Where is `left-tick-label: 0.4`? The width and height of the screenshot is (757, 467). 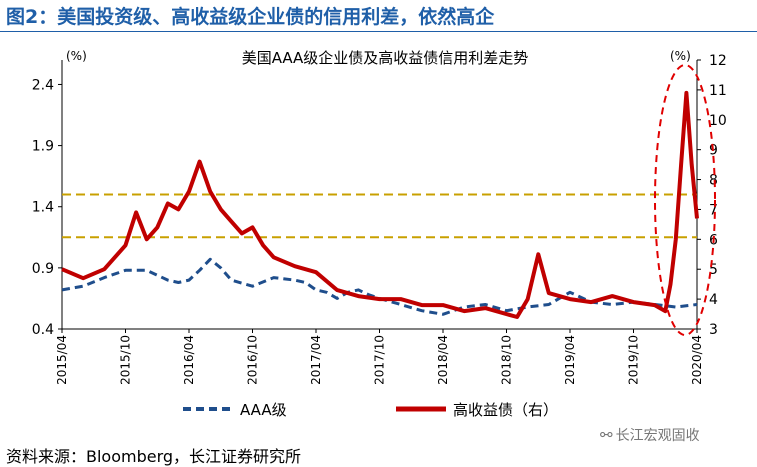 left-tick-label: 0.4 is located at coordinates (43, 330).